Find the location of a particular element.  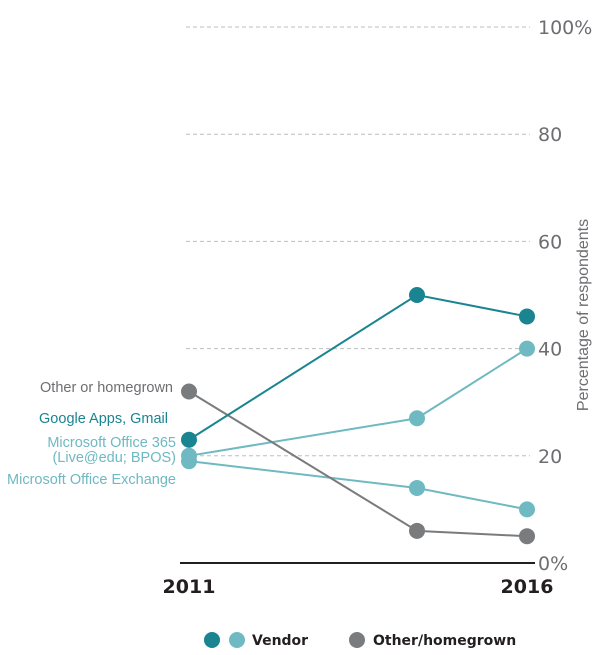

data-point-s0-2011 is located at coordinates (189, 391).